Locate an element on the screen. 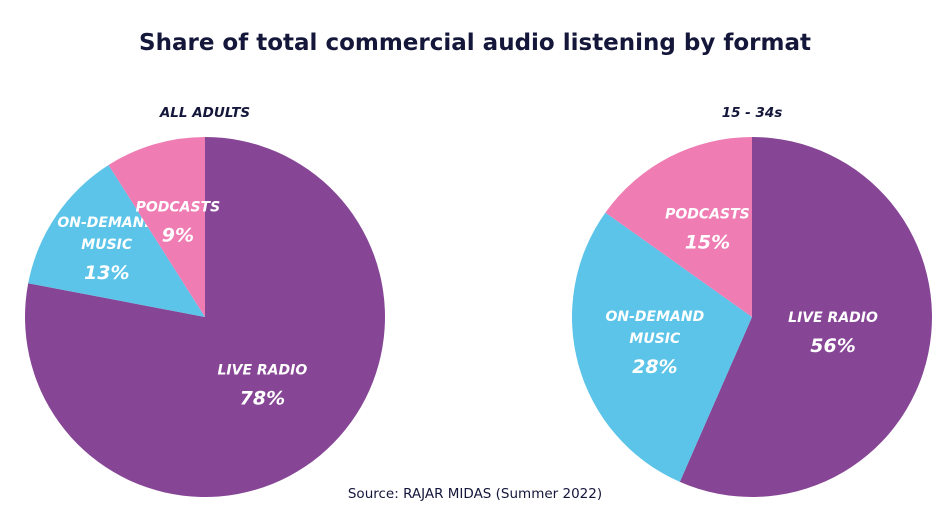 This screenshot has height=528, width=950. pie-slice-on-demand-music-15-34s is located at coordinates (662, 347).